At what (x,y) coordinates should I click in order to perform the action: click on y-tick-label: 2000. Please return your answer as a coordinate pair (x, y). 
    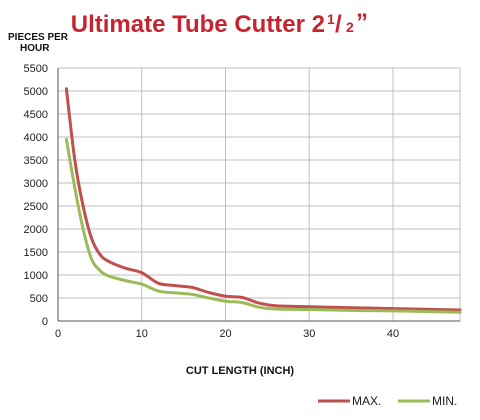
    Looking at the image, I should click on (36, 230).